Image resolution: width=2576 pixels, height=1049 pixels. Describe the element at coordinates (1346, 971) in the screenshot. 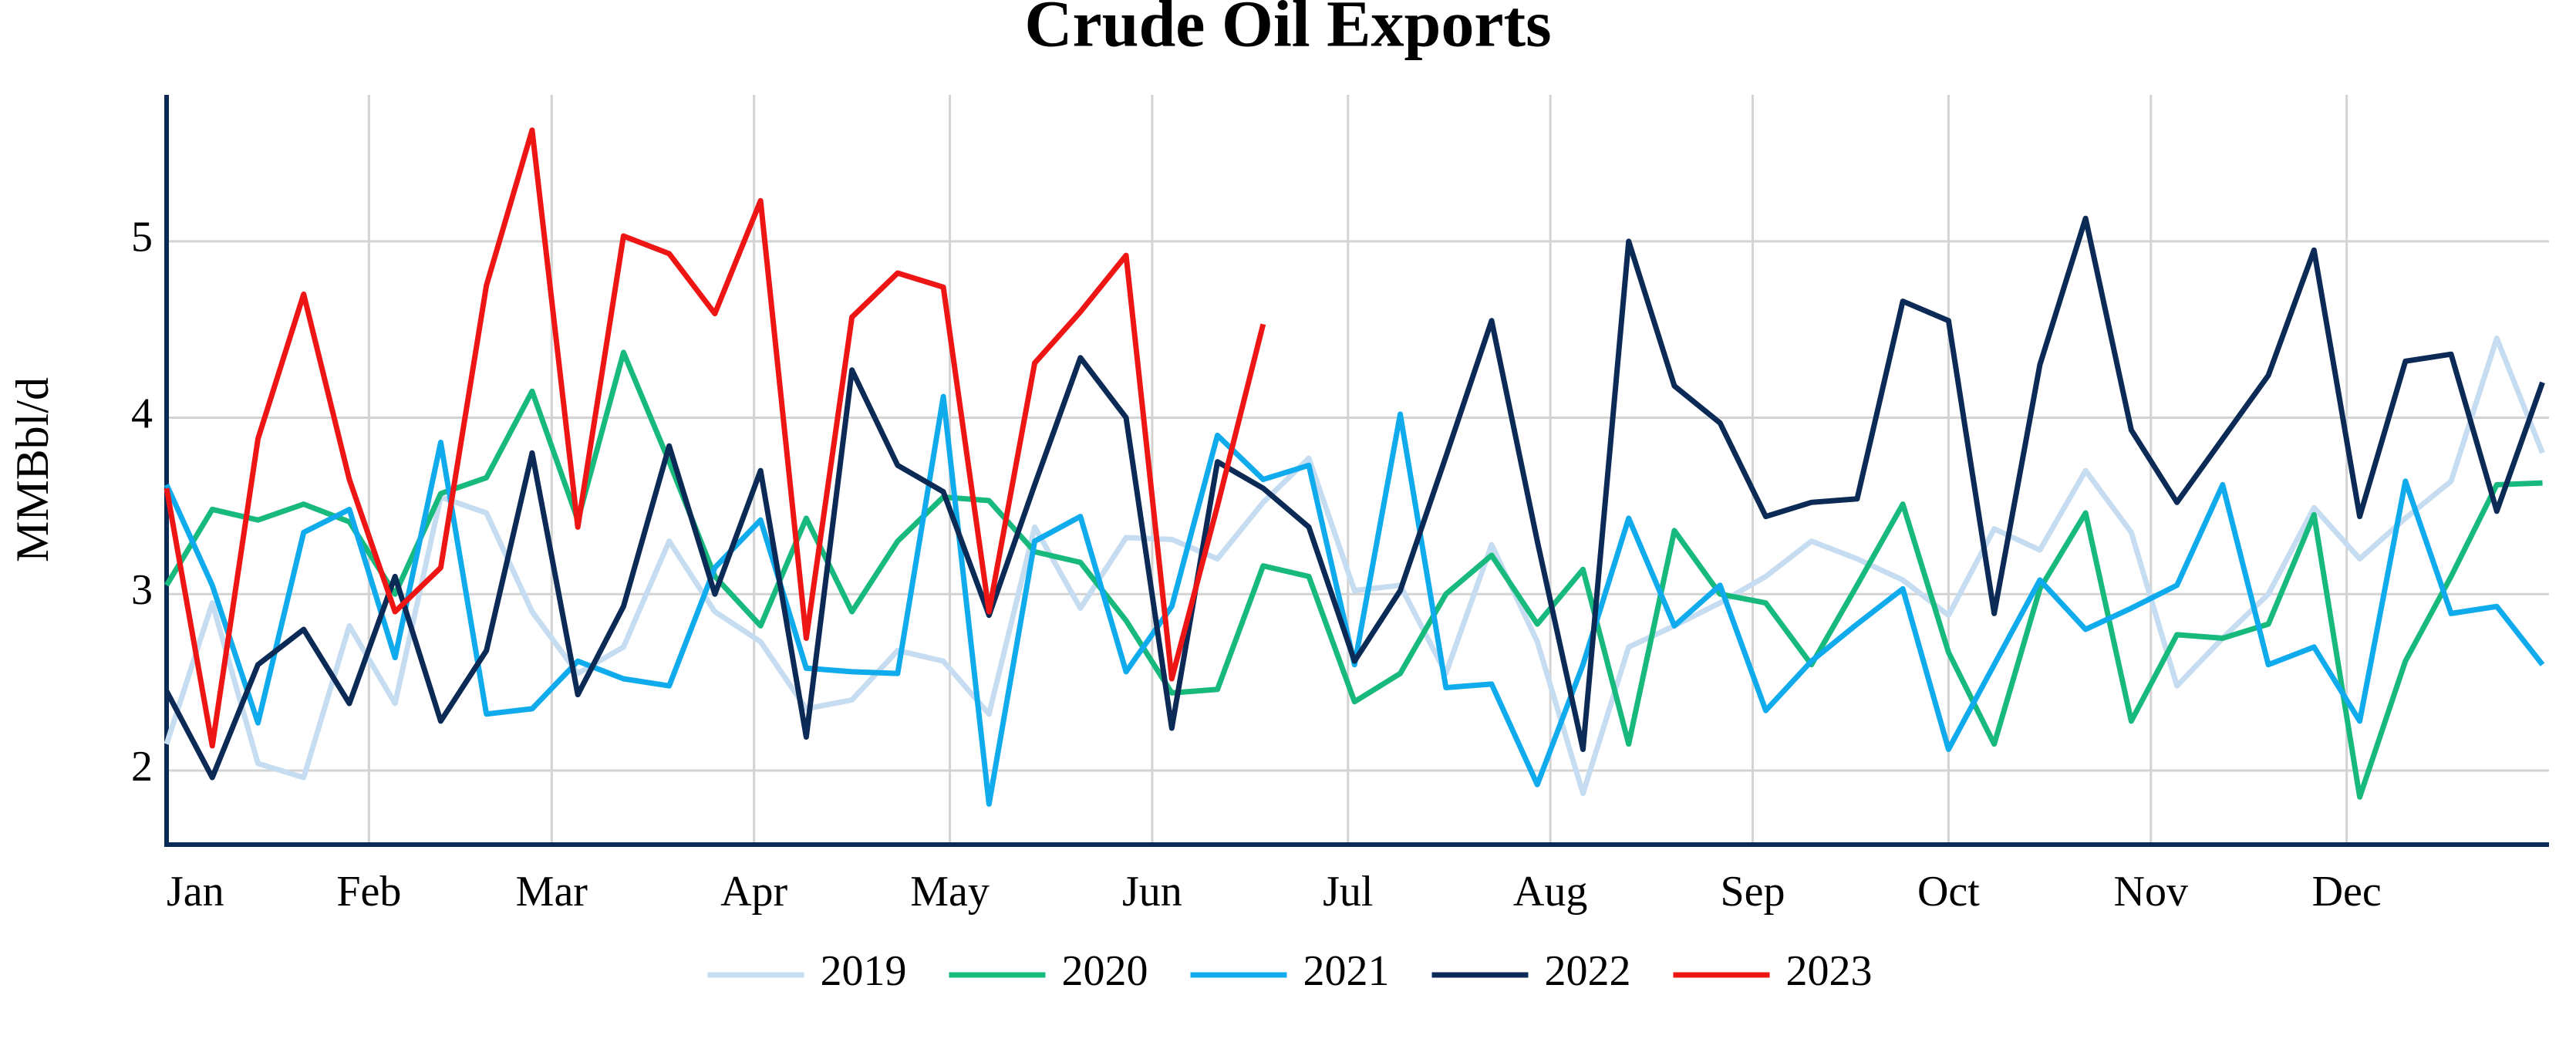

I see `legend-label: 2021` at that location.